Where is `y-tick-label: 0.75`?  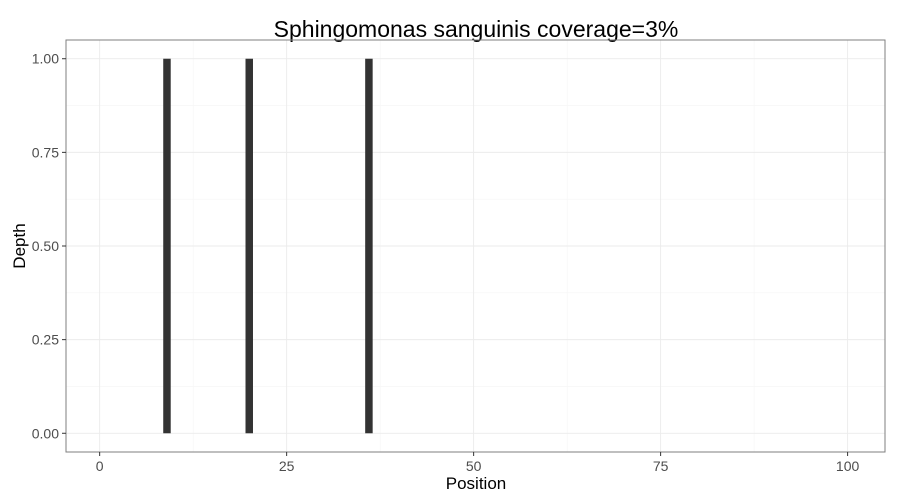 y-tick-label: 0.75 is located at coordinates (45, 152).